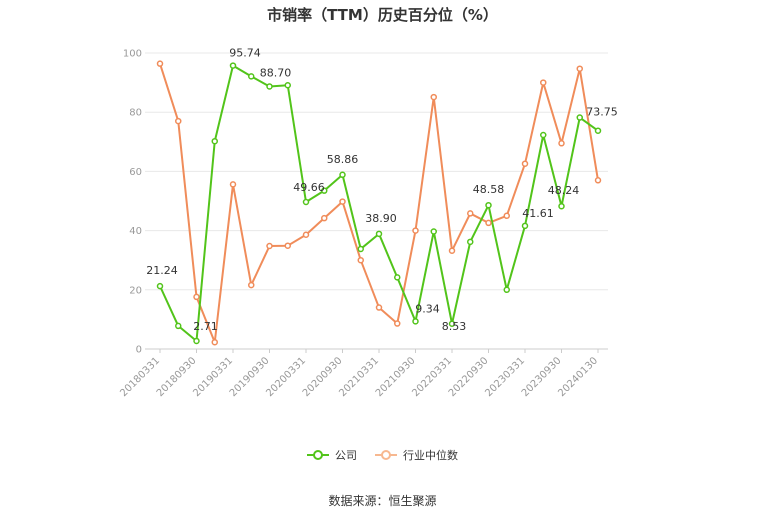 The image size is (765, 517). What do you see at coordinates (309, 187) in the screenshot?
I see `data-label-8: 49.66` at bounding box center [309, 187].